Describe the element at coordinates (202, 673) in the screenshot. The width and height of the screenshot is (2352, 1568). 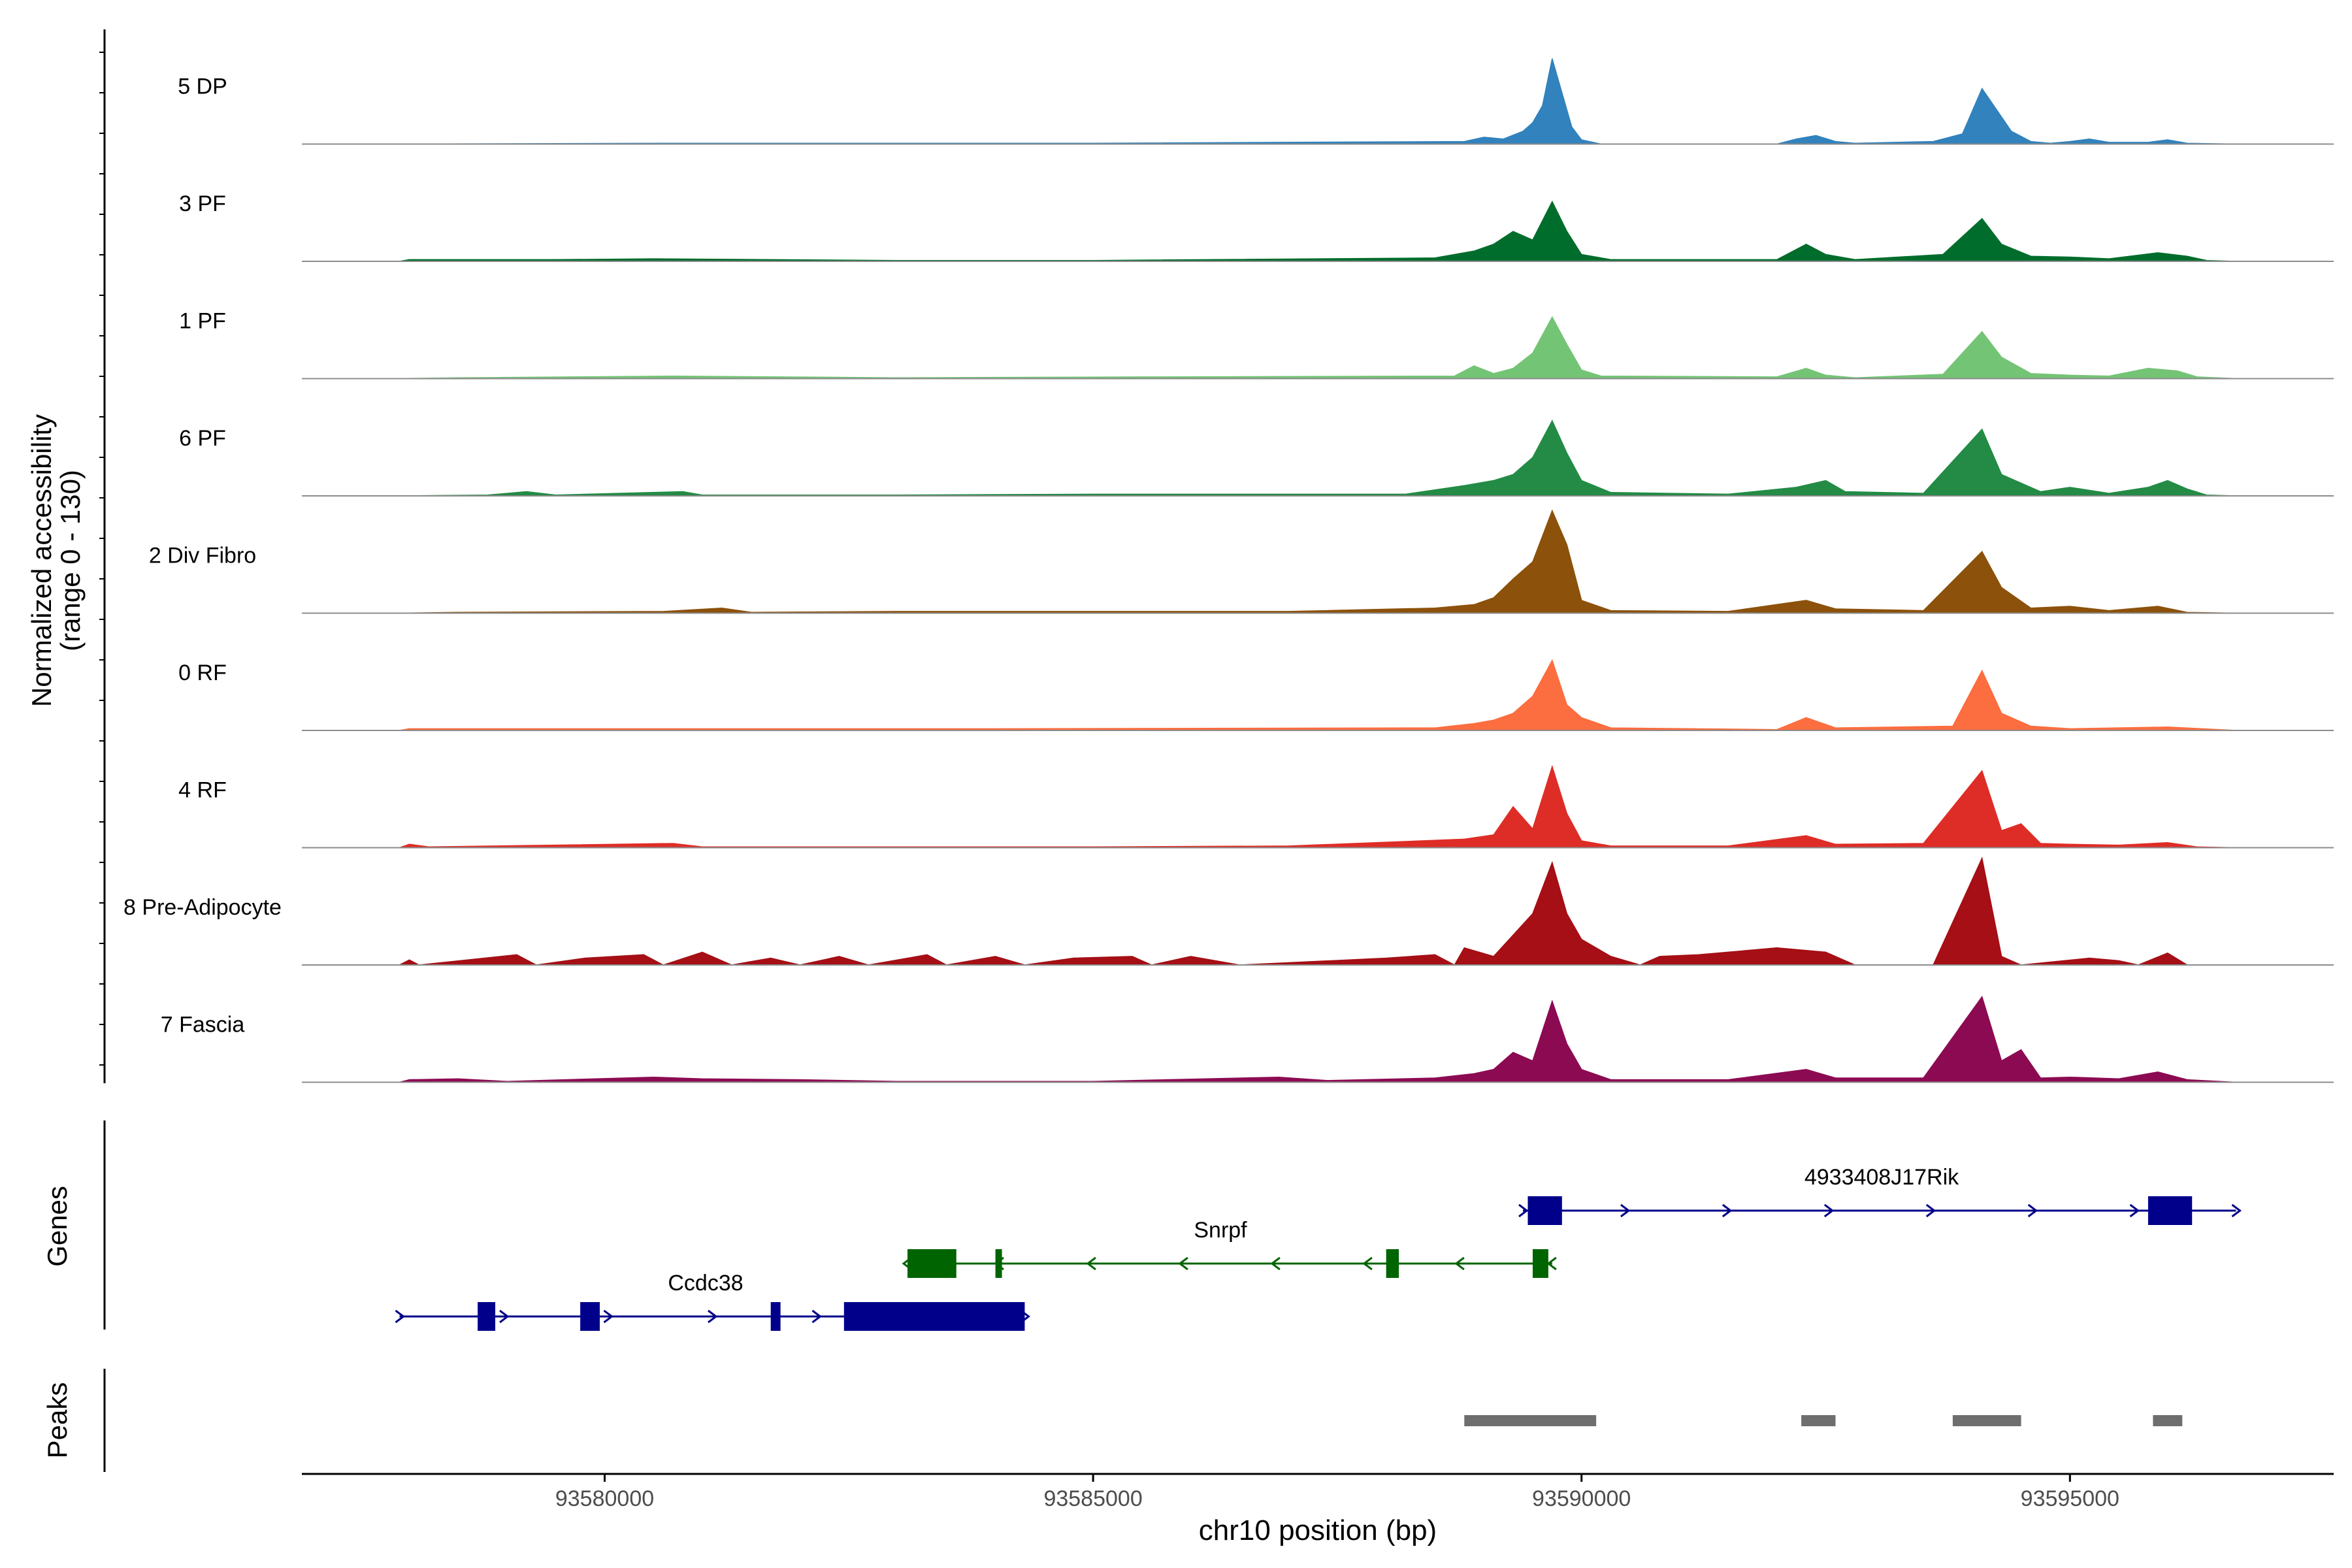
I see `track-label: 0 RF` at that location.